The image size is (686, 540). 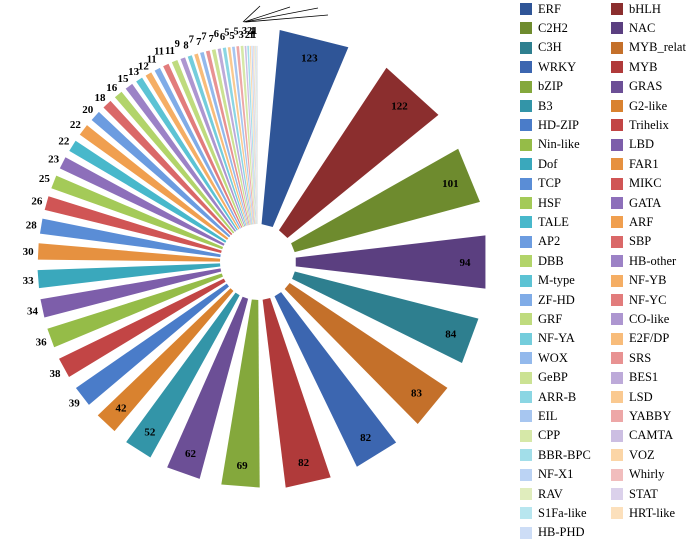 I want to click on legend-item: ERF, so click(x=540, y=9).